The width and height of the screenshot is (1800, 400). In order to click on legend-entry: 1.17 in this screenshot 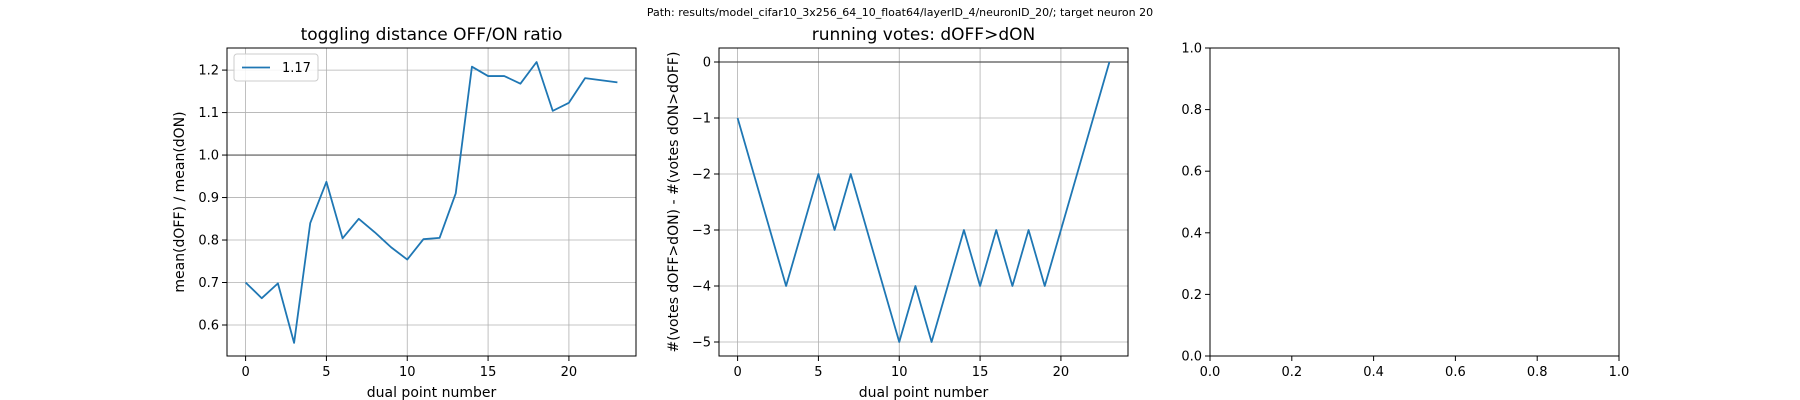, I will do `click(296, 68)`.